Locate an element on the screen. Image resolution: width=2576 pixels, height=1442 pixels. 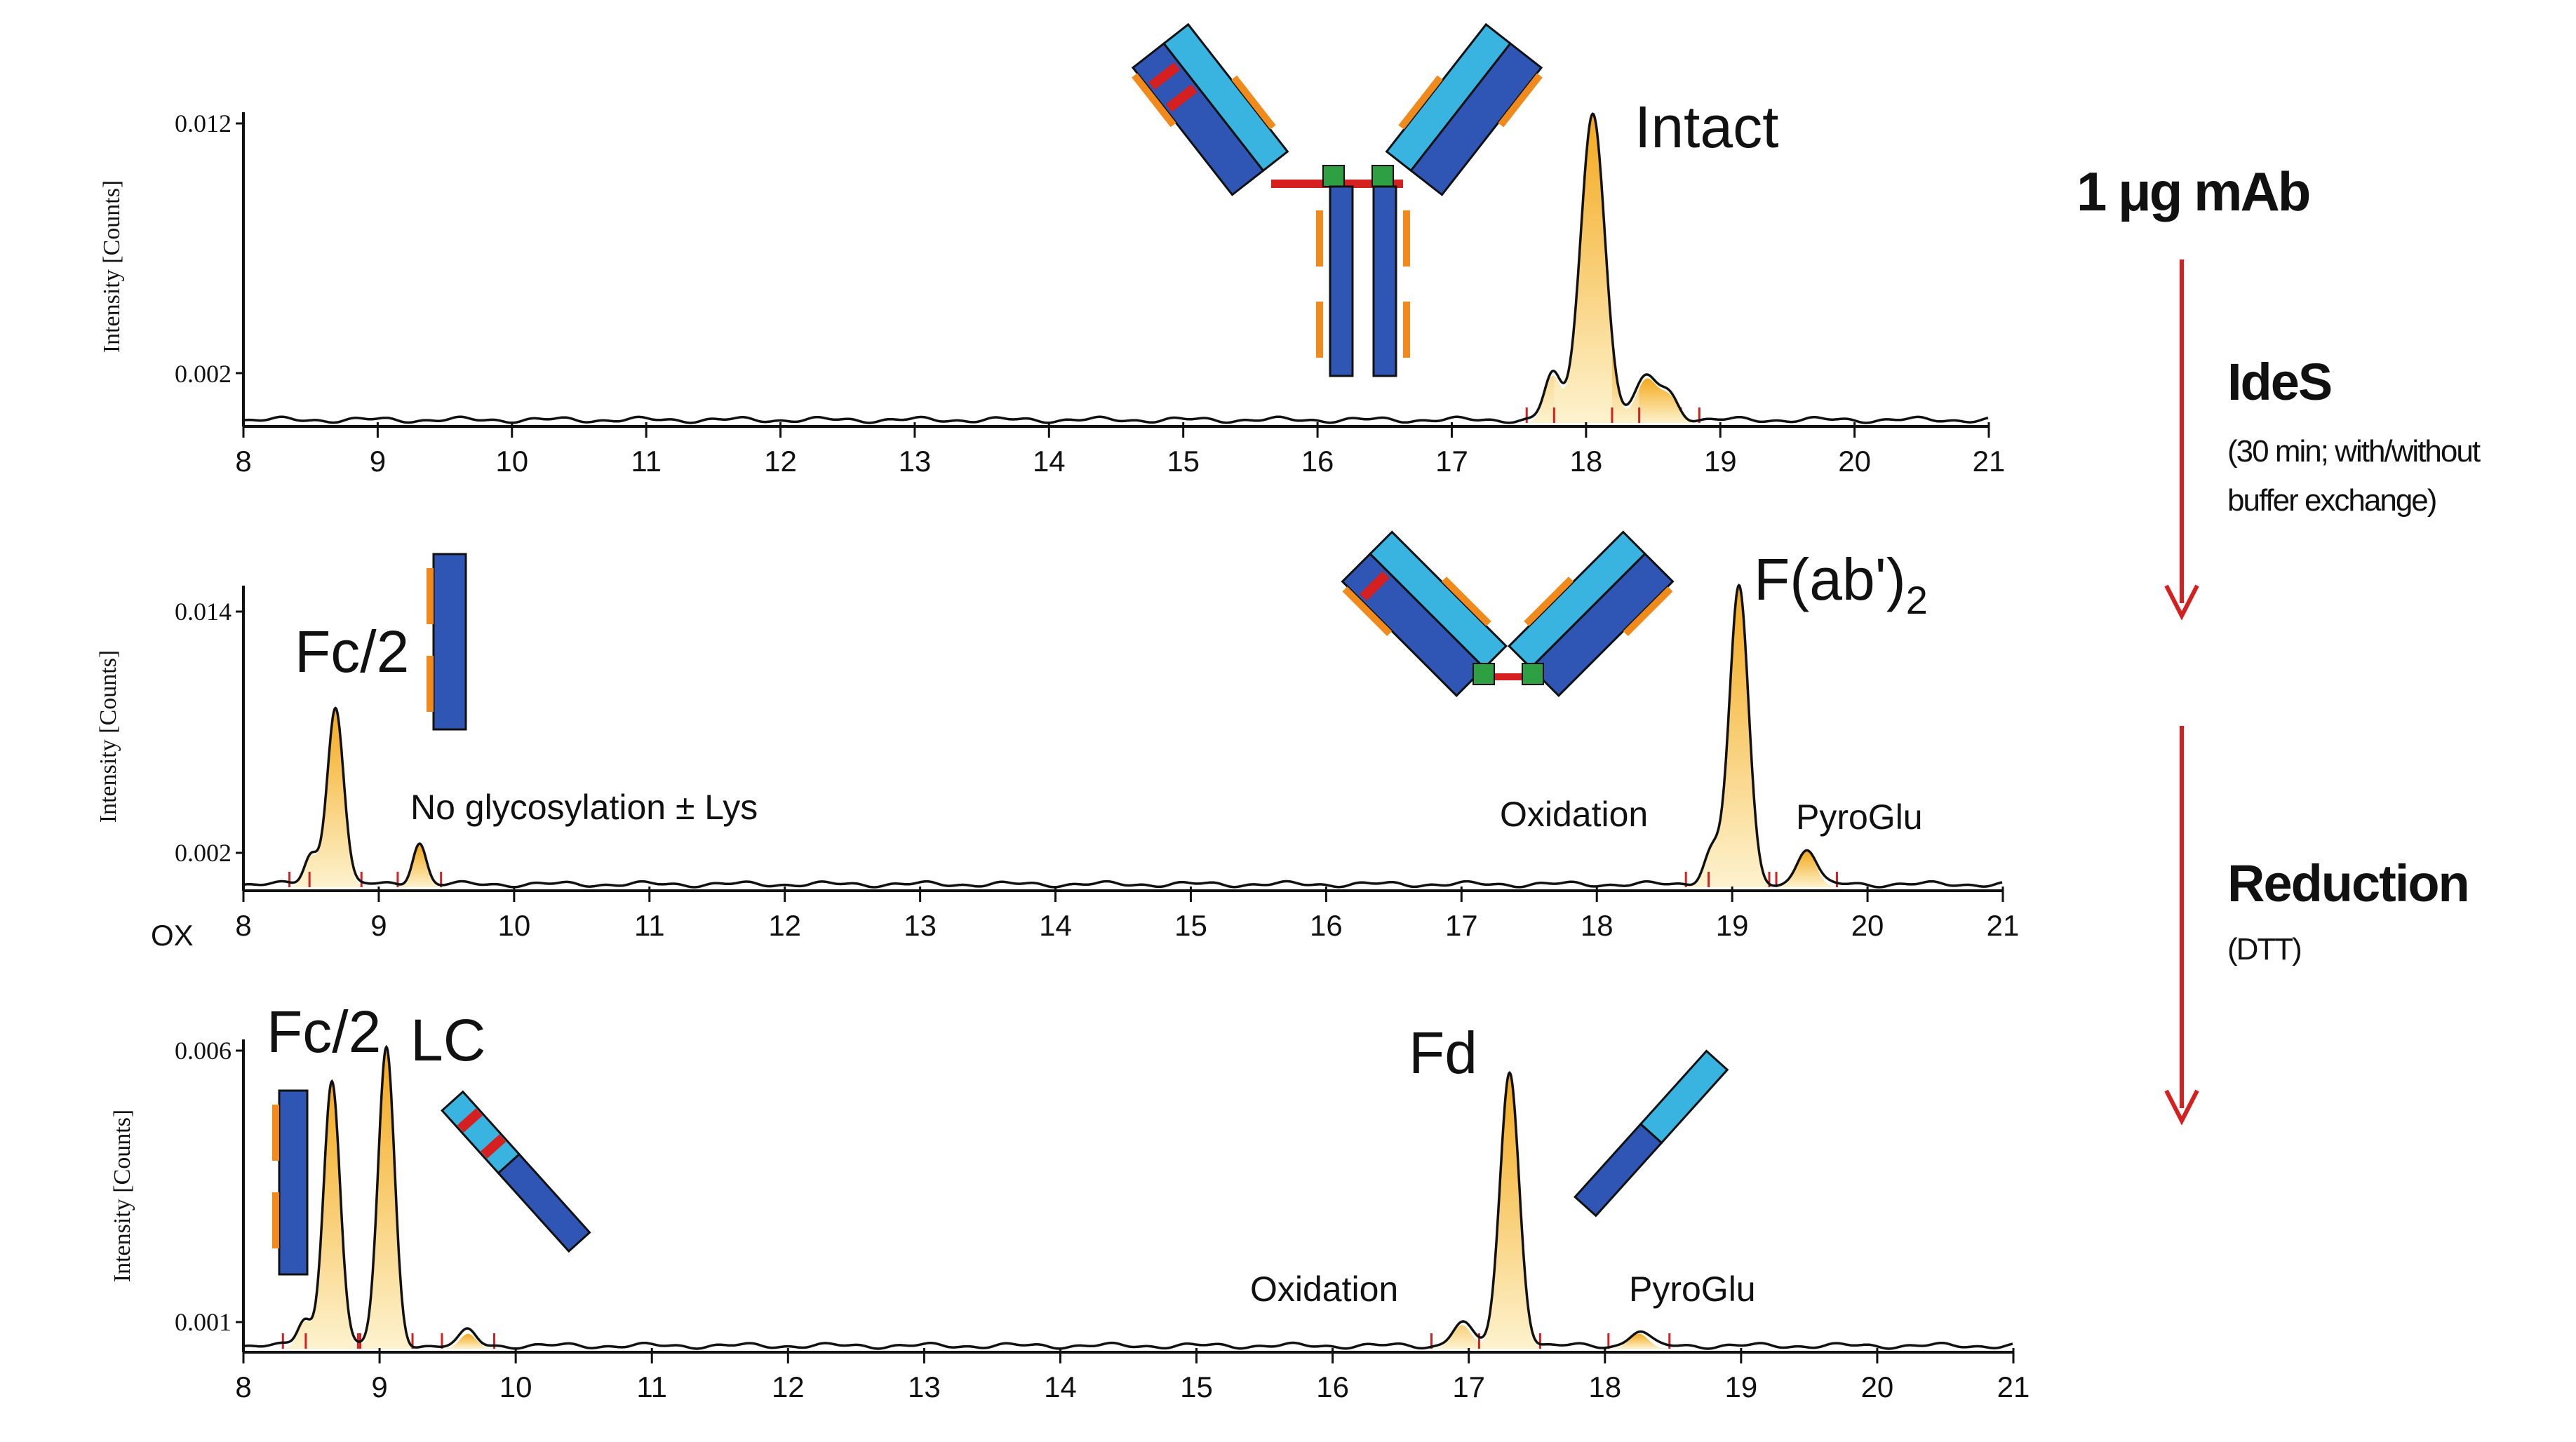
panel-intact-x-ticks: 8 9 10 11 12 13 14 15 16 17 18 19 20 21 is located at coordinates (1120, 450).